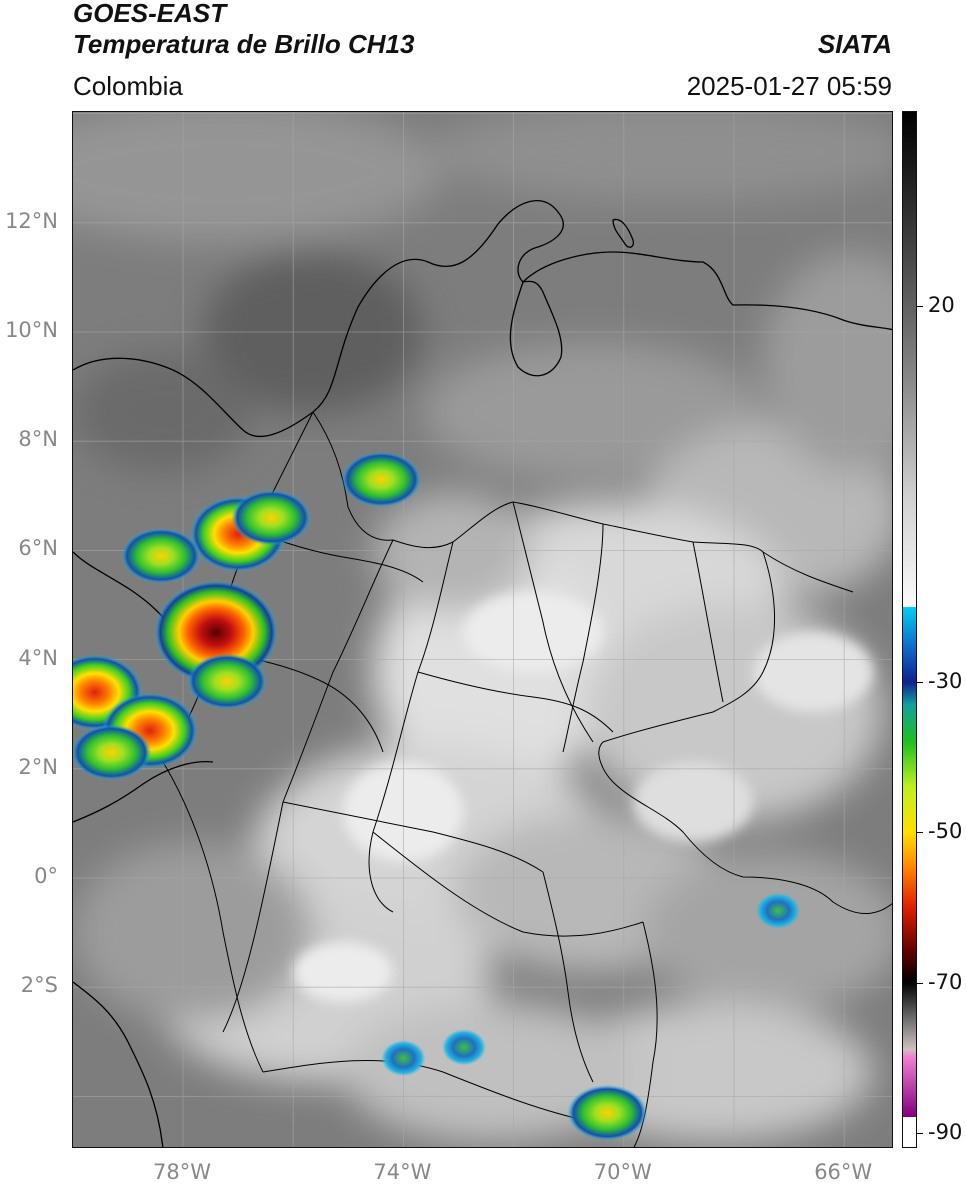 The height and width of the screenshot is (1190, 966). I want to click on title-satellite: GOES-EAST, so click(150, 14).